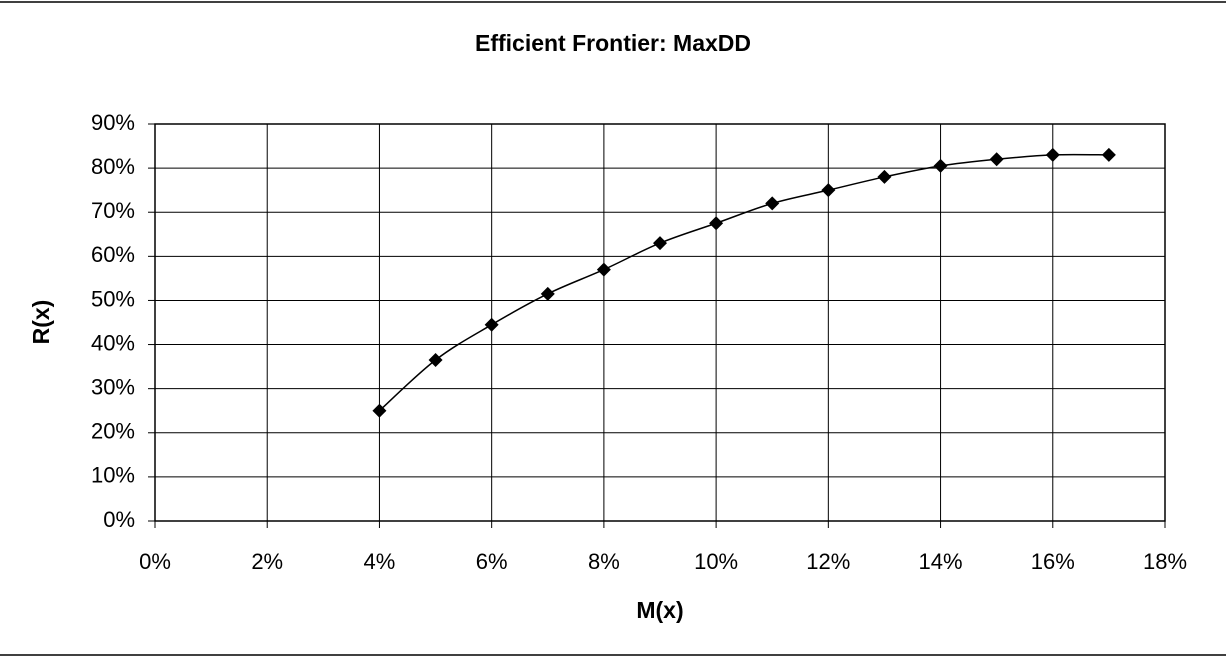 The width and height of the screenshot is (1226, 658). Describe the element at coordinates (716, 561) in the screenshot. I see `x-tick-label: 10%` at that location.